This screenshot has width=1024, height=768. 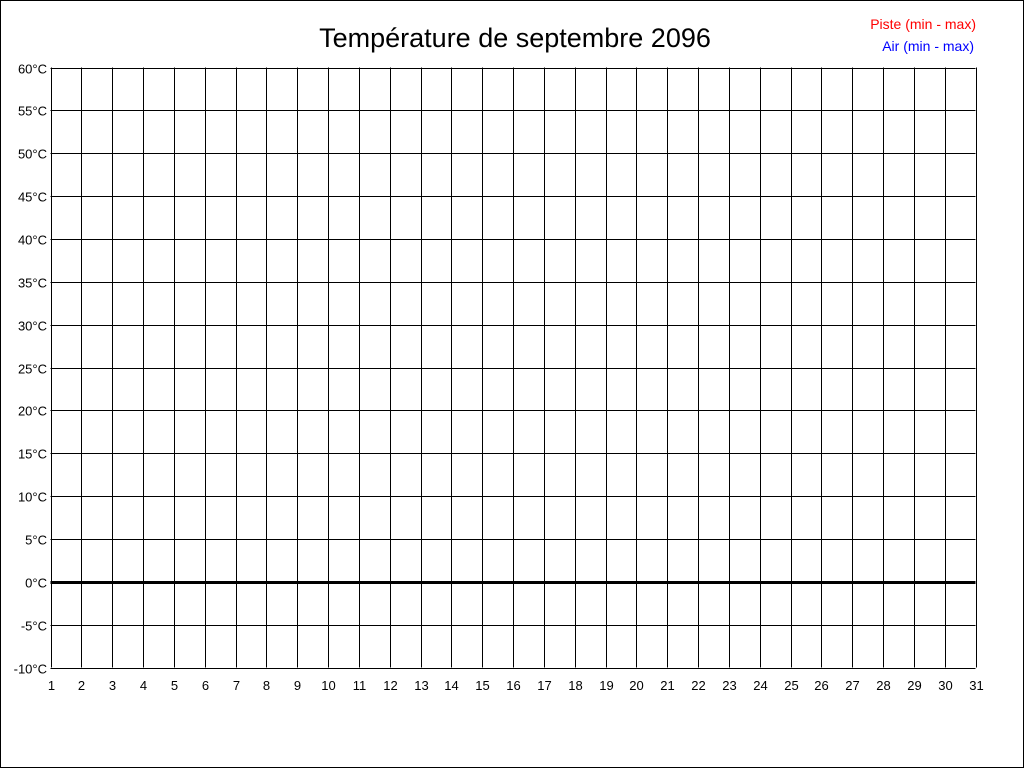 What do you see at coordinates (32, 497) in the screenshot?
I see `y-tick-label: 10°C` at bounding box center [32, 497].